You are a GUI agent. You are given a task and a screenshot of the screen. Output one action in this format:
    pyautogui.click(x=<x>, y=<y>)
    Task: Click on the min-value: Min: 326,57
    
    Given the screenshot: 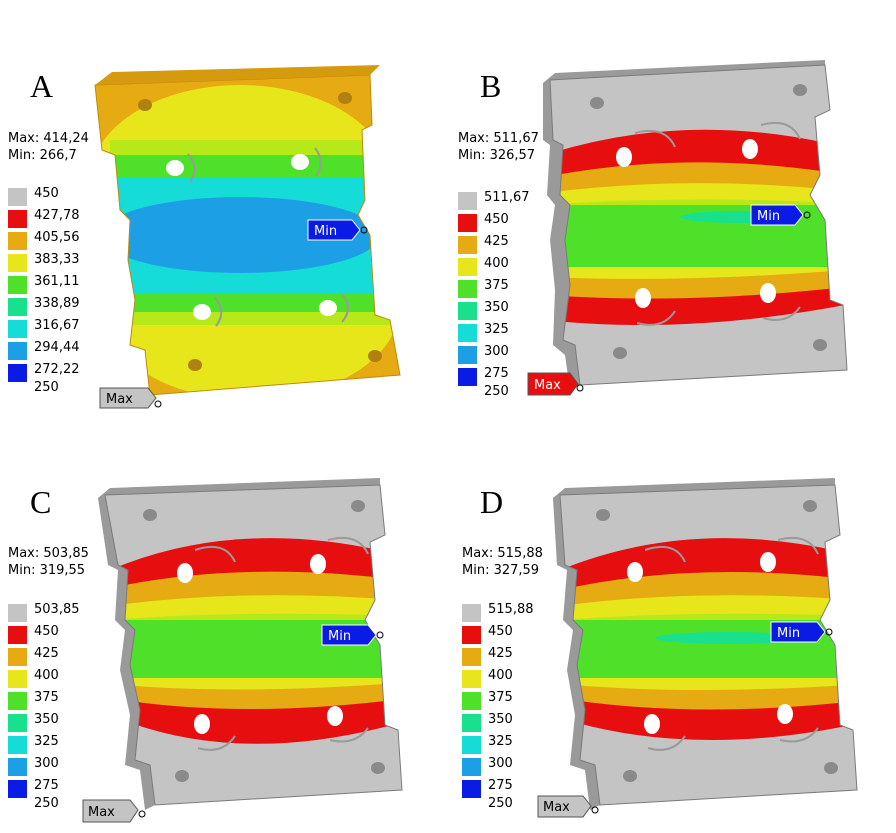 What is the action you would take?
    pyautogui.click(x=497, y=155)
    